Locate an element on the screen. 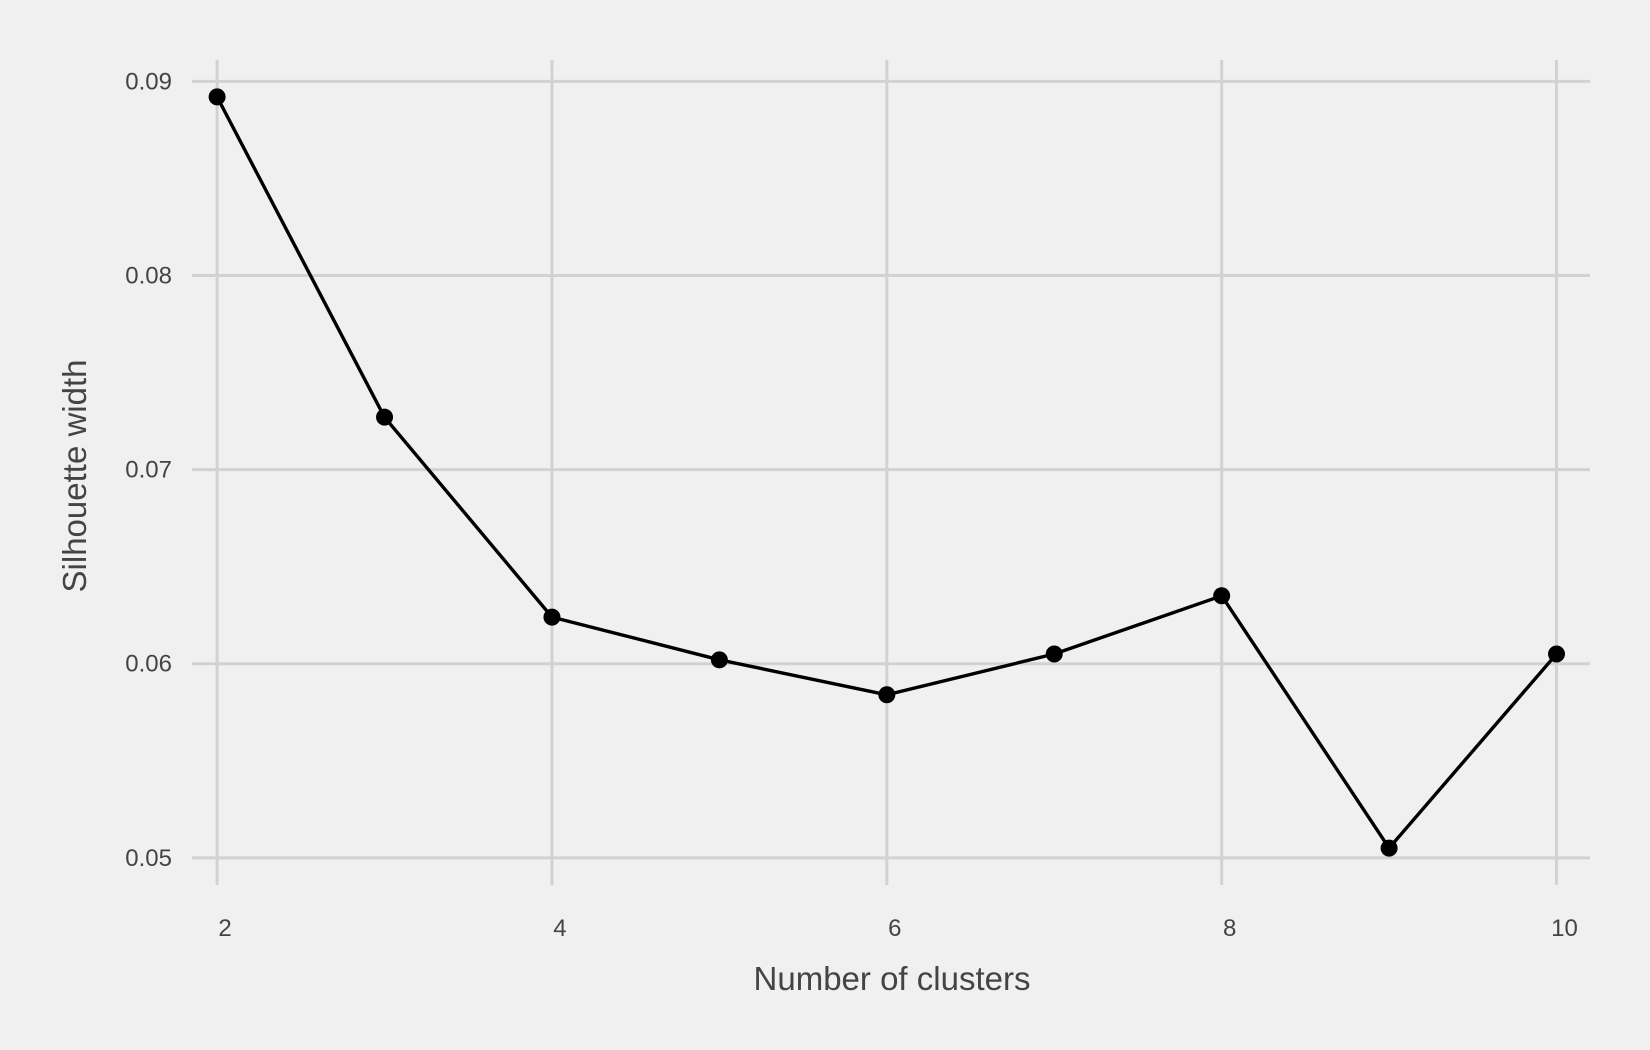 The image size is (1650, 1050). data-point-k9 is located at coordinates (1389, 848).